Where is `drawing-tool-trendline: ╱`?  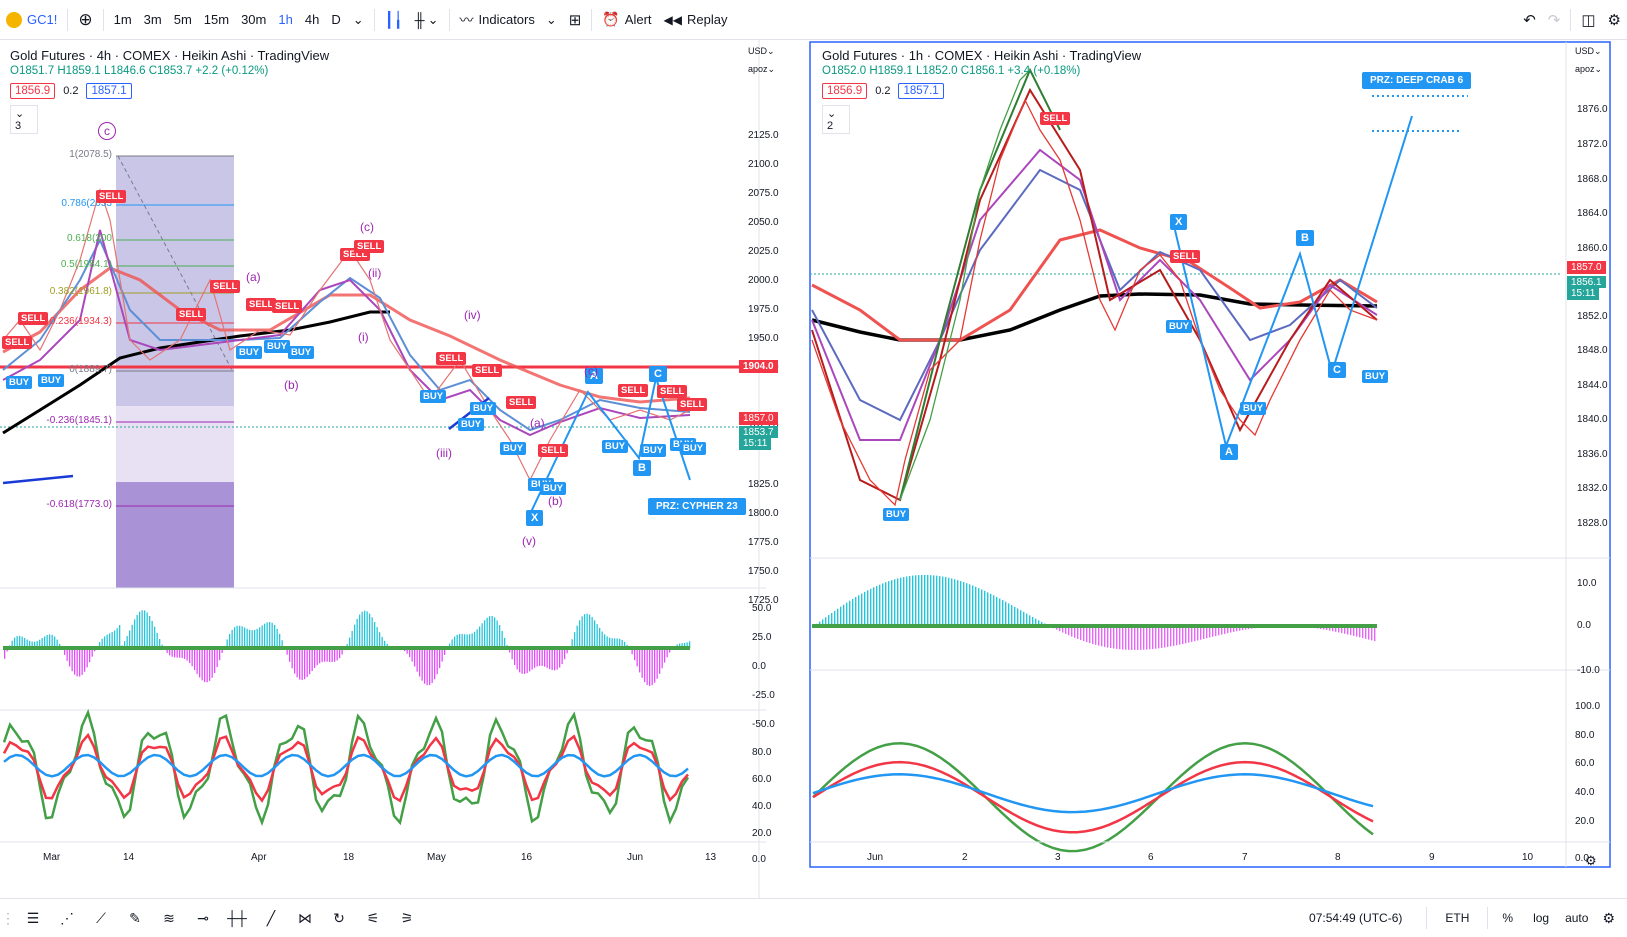 drawing-tool-trendline: ╱ is located at coordinates (271, 918).